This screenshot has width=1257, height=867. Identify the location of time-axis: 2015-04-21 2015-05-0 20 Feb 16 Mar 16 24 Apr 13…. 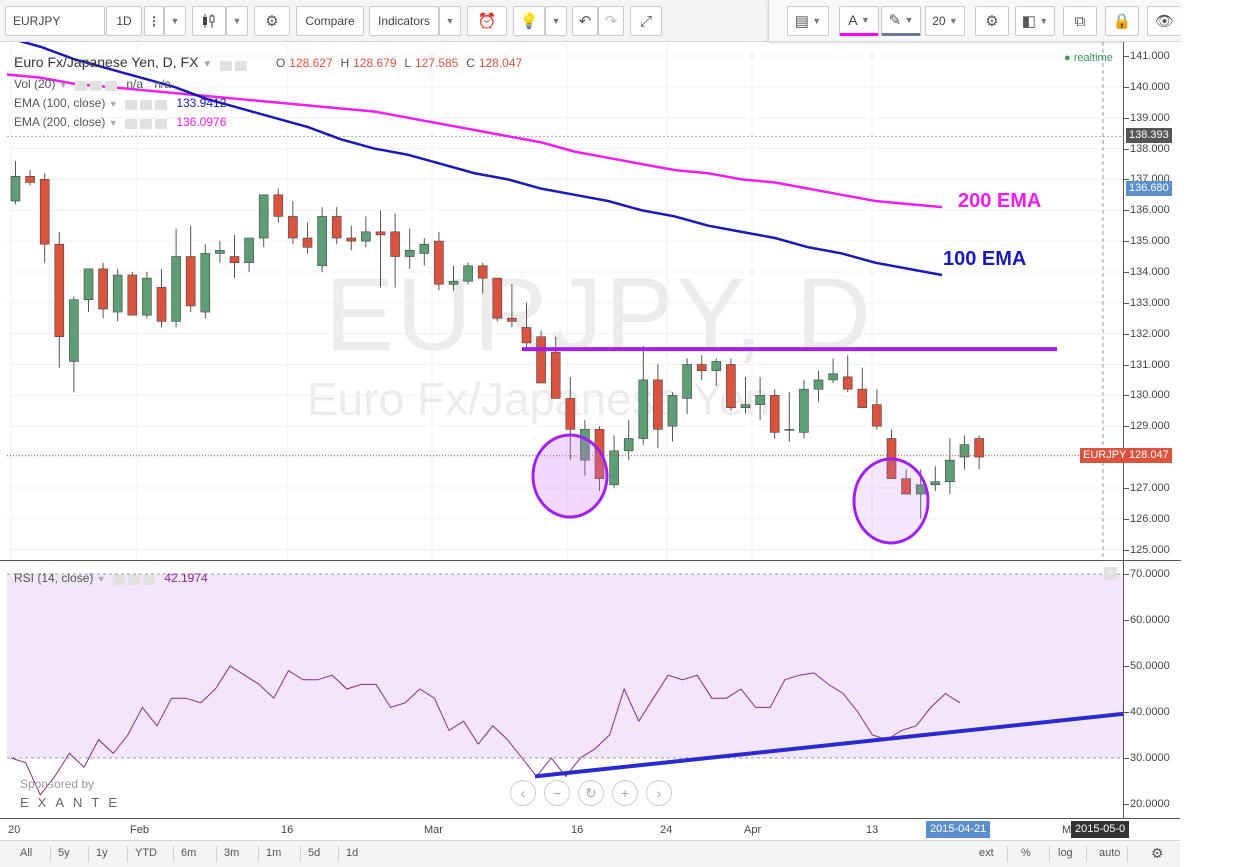
(590, 829).